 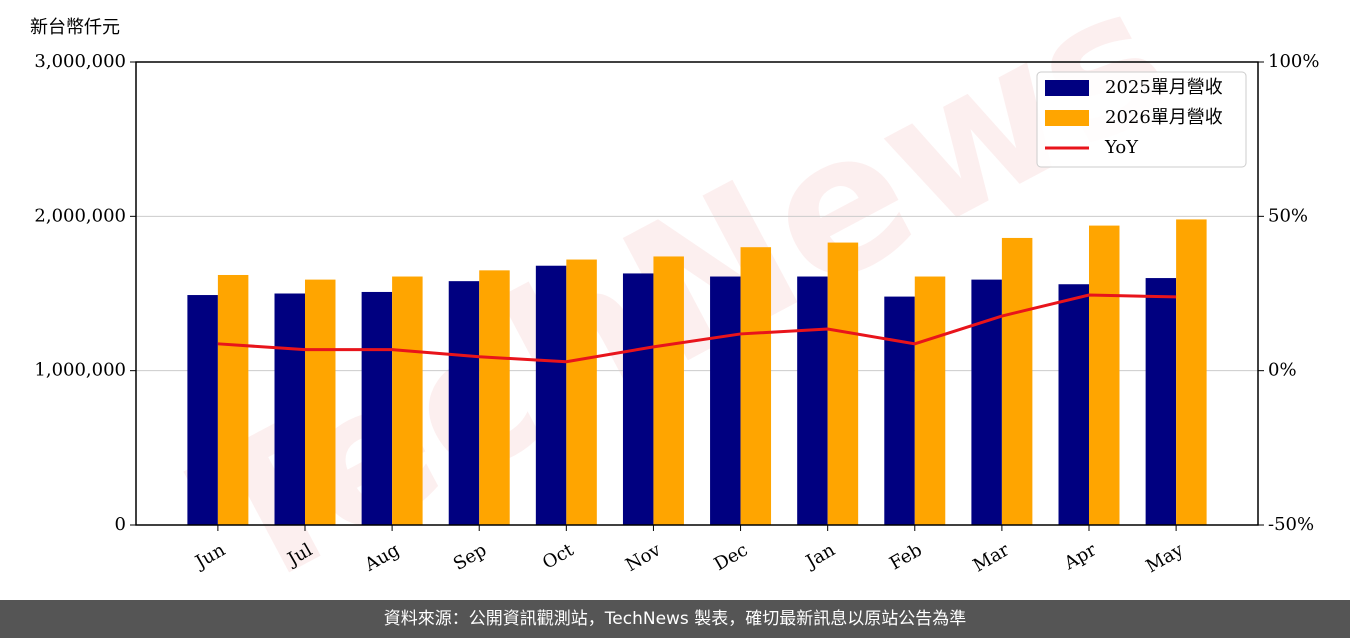 What do you see at coordinates (80, 215) in the screenshot?
I see `y-tick-label: 2,000,000` at bounding box center [80, 215].